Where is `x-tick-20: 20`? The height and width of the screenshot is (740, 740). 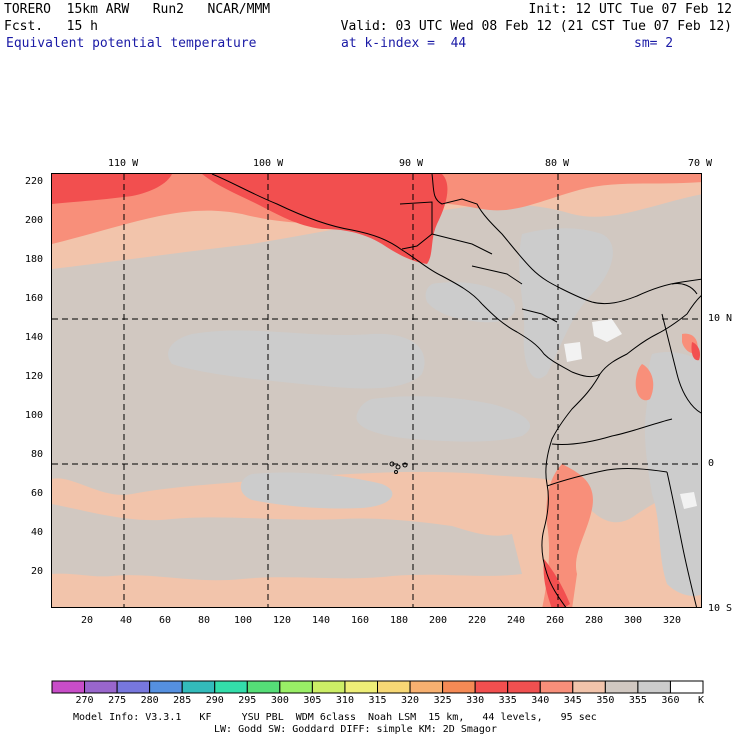 x-tick-20: 20 is located at coordinates (87, 620).